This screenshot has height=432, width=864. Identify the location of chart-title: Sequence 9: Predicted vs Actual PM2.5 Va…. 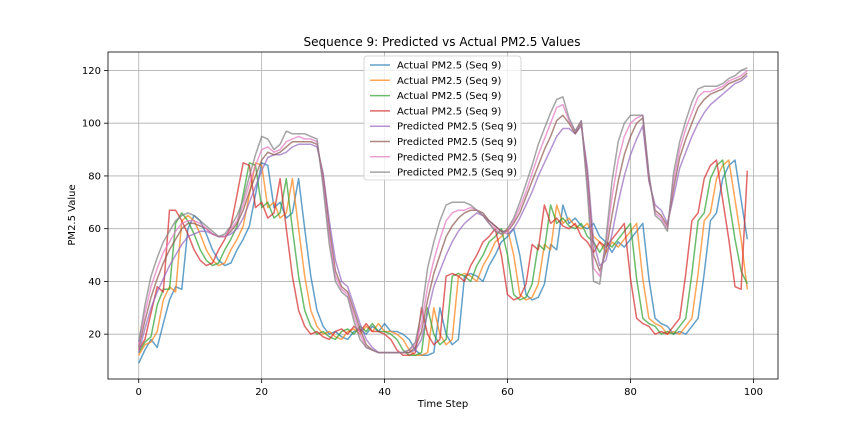
(442, 42).